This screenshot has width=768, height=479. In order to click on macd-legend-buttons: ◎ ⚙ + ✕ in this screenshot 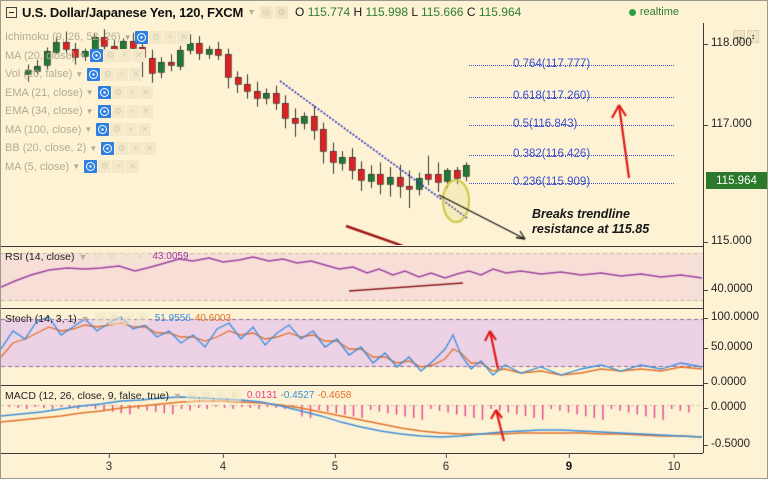, I will do `click(213, 395)`.